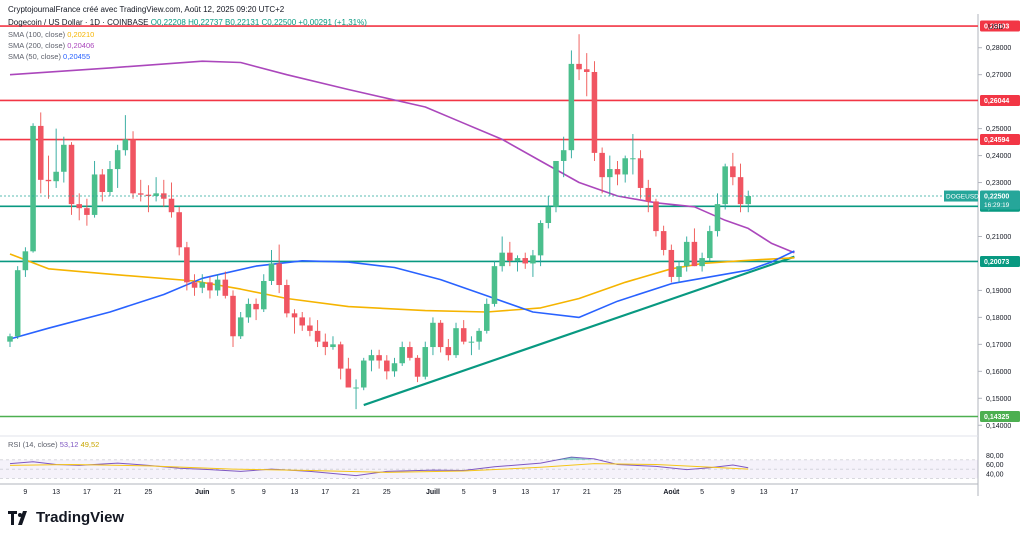  Describe the element at coordinates (998, 291) in the screenshot. I see `price-tick-label: 0,19000` at that location.